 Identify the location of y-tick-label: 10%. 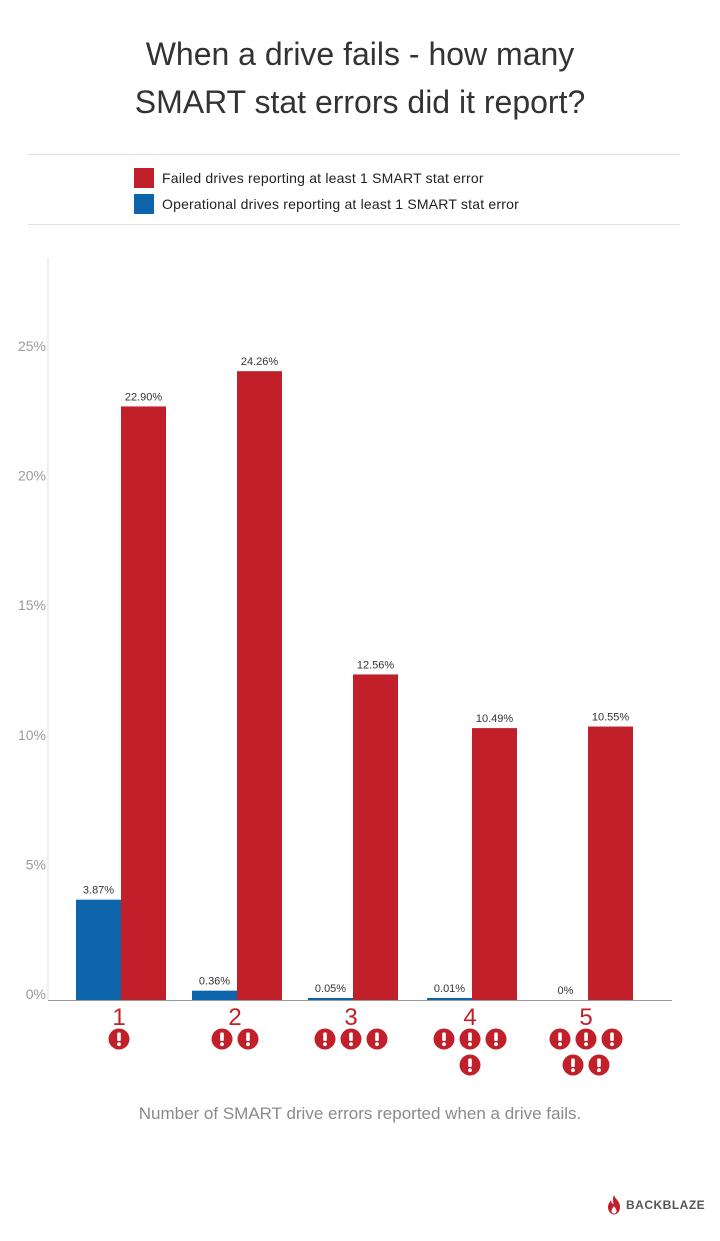
(32, 735).